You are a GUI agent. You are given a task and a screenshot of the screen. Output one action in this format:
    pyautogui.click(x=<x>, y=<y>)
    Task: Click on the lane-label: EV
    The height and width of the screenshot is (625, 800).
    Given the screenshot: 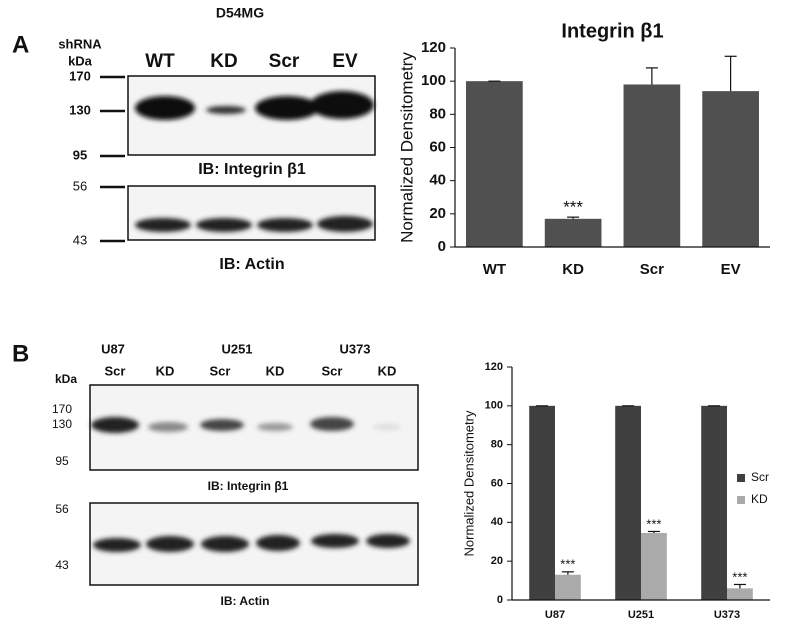 What is the action you would take?
    pyautogui.click(x=345, y=61)
    